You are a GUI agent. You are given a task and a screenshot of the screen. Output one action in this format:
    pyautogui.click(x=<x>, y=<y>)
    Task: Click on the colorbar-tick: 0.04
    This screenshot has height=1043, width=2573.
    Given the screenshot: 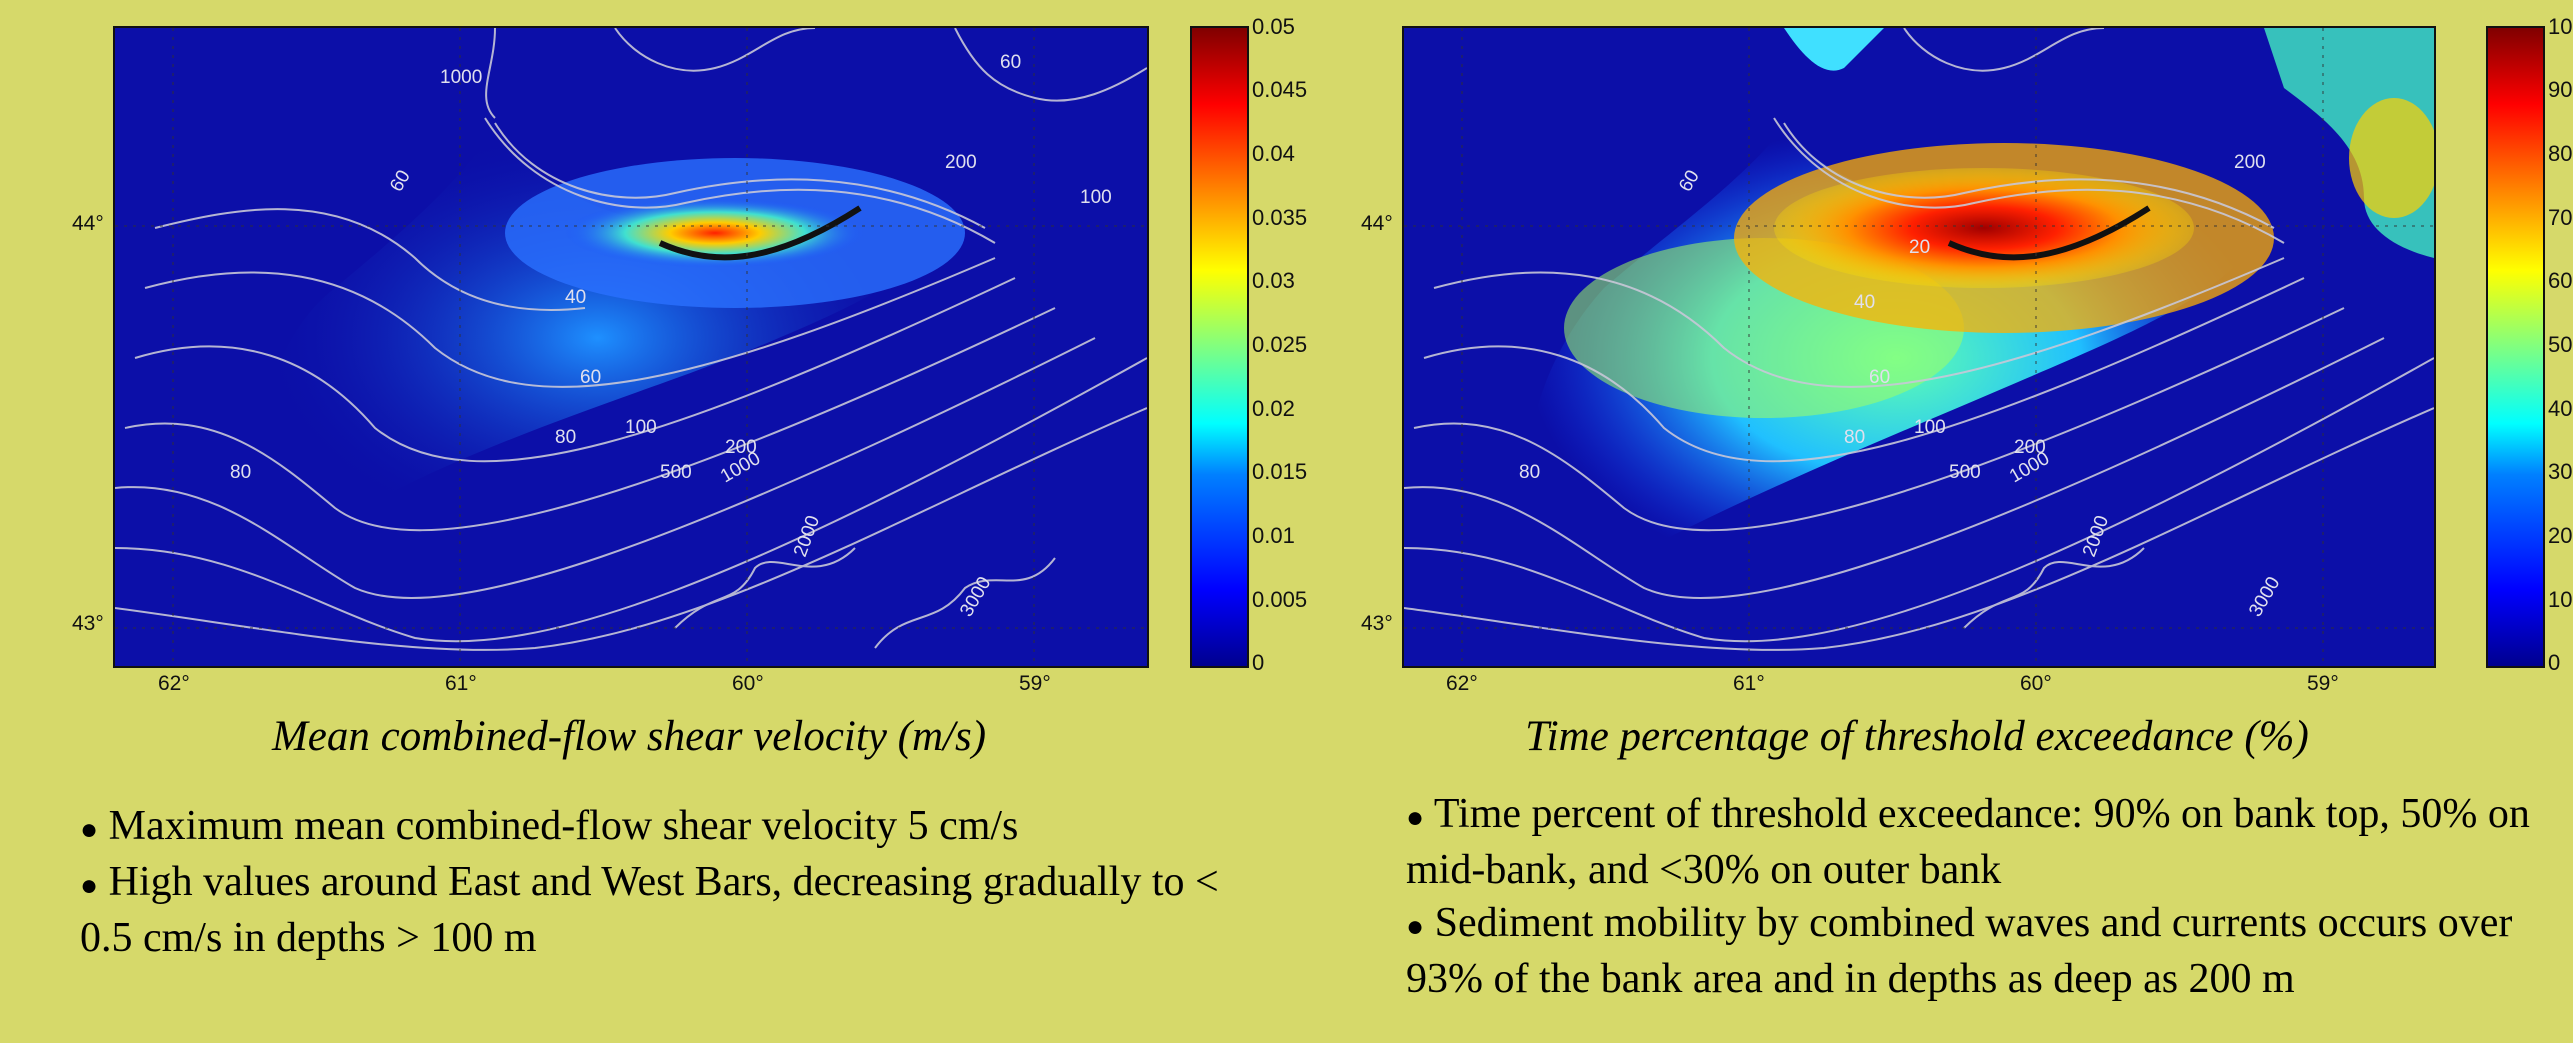 What is the action you would take?
    pyautogui.click(x=1273, y=153)
    